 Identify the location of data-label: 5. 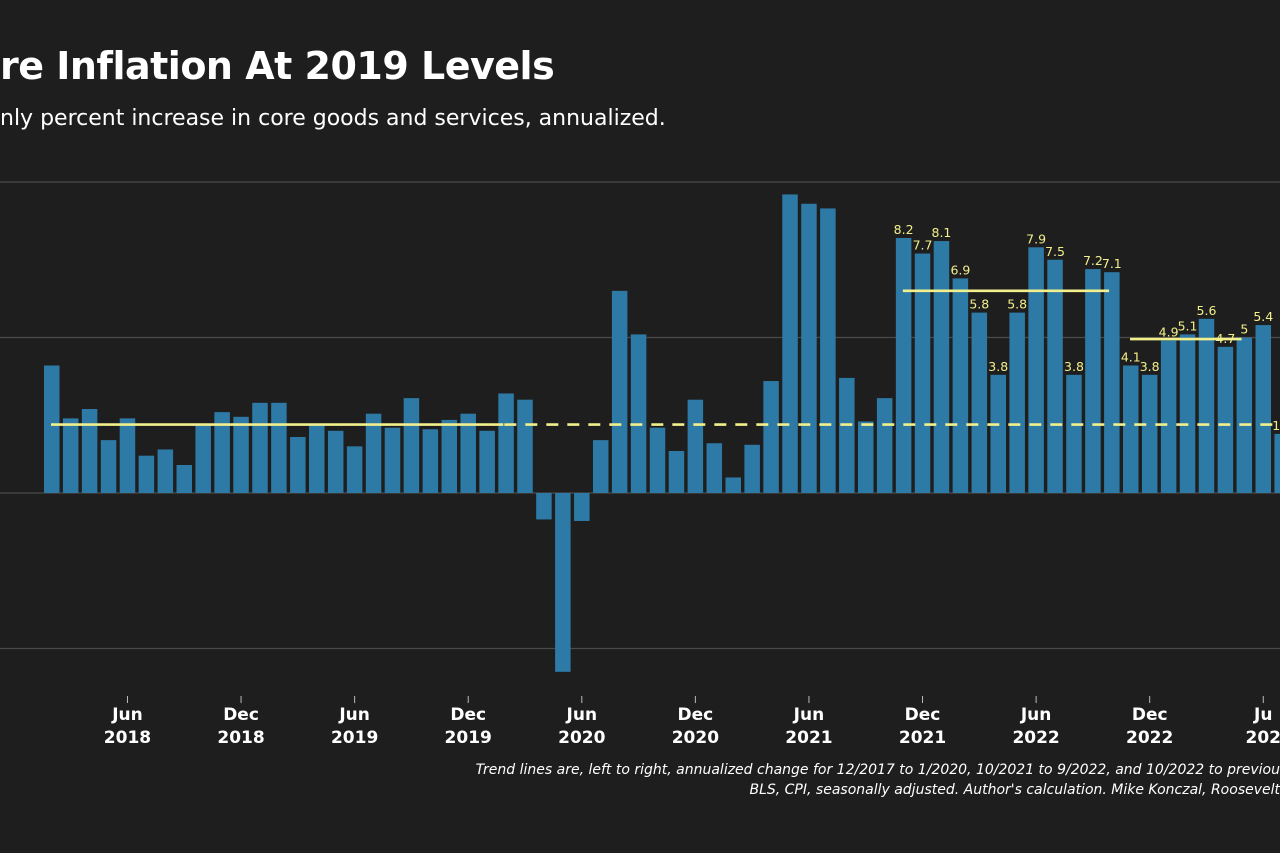
(1244, 329).